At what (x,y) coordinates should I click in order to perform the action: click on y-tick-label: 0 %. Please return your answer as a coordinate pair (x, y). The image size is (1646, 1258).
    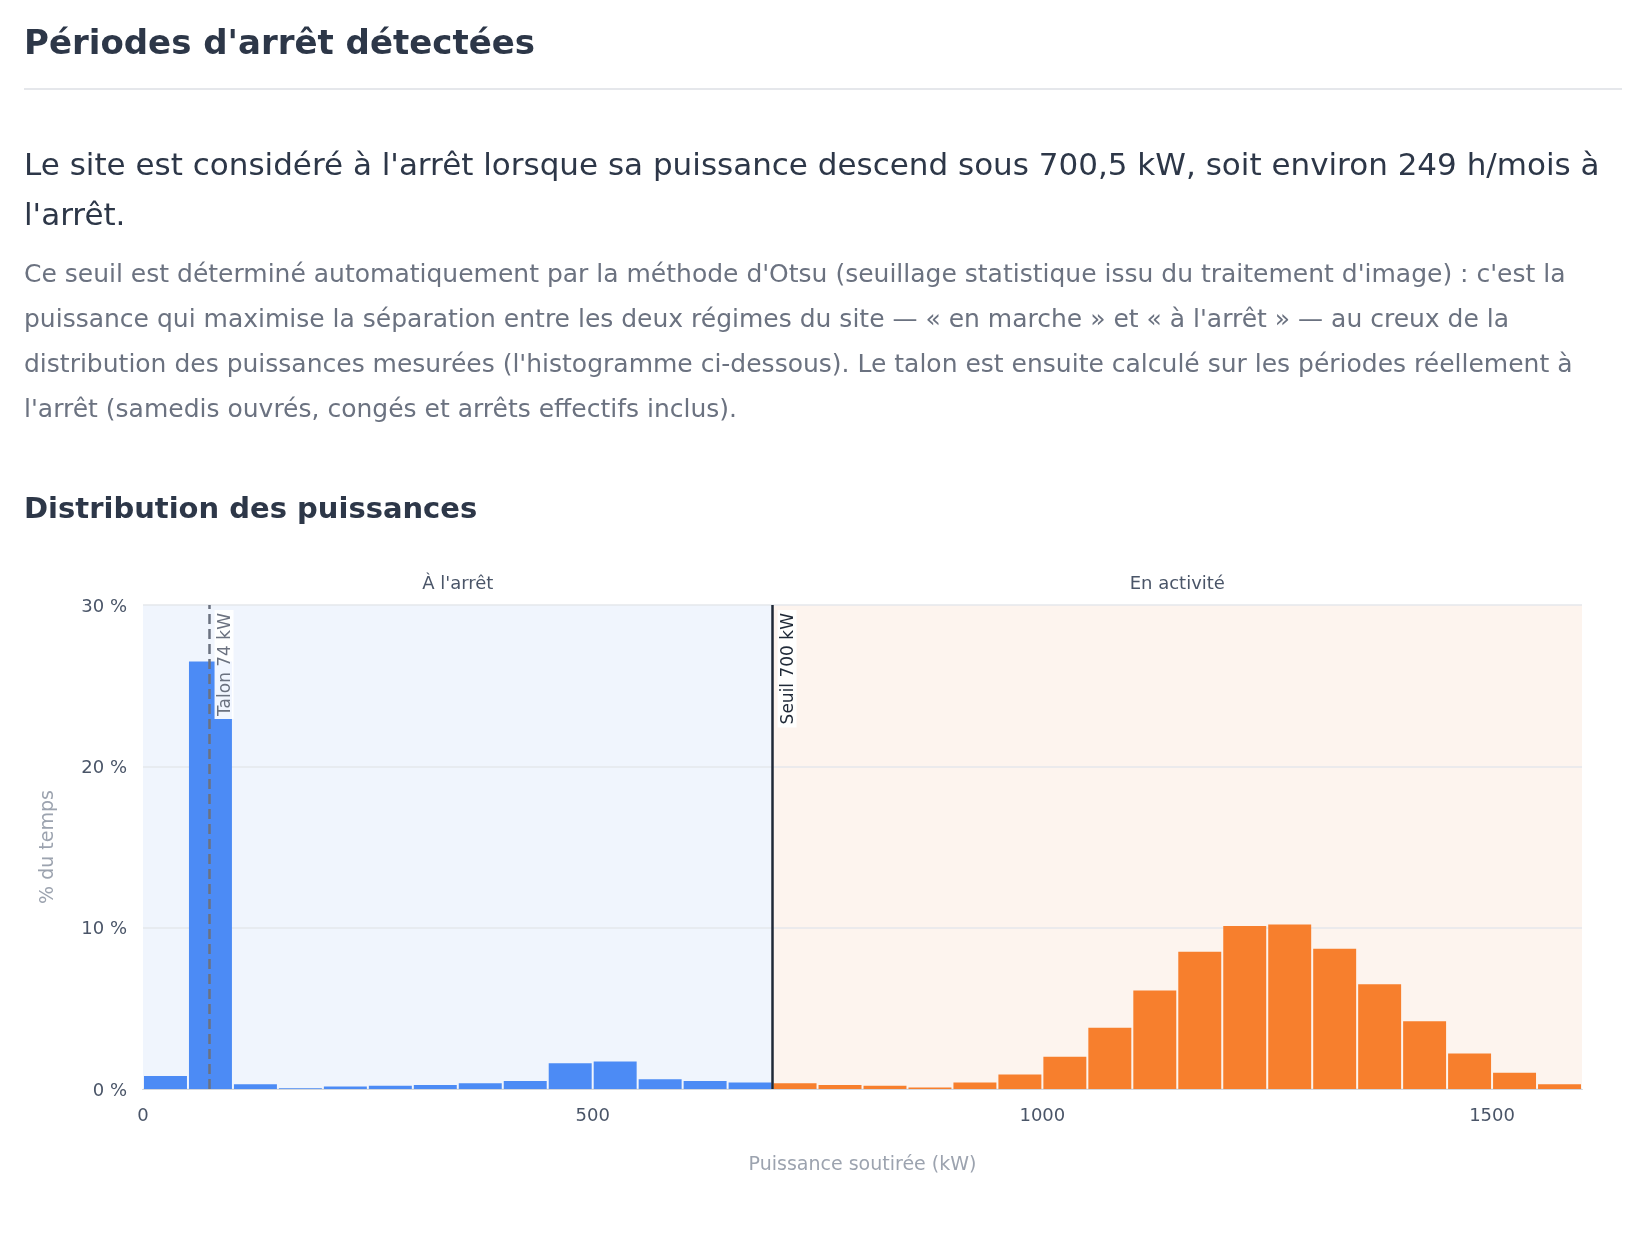
    Looking at the image, I should click on (109, 1089).